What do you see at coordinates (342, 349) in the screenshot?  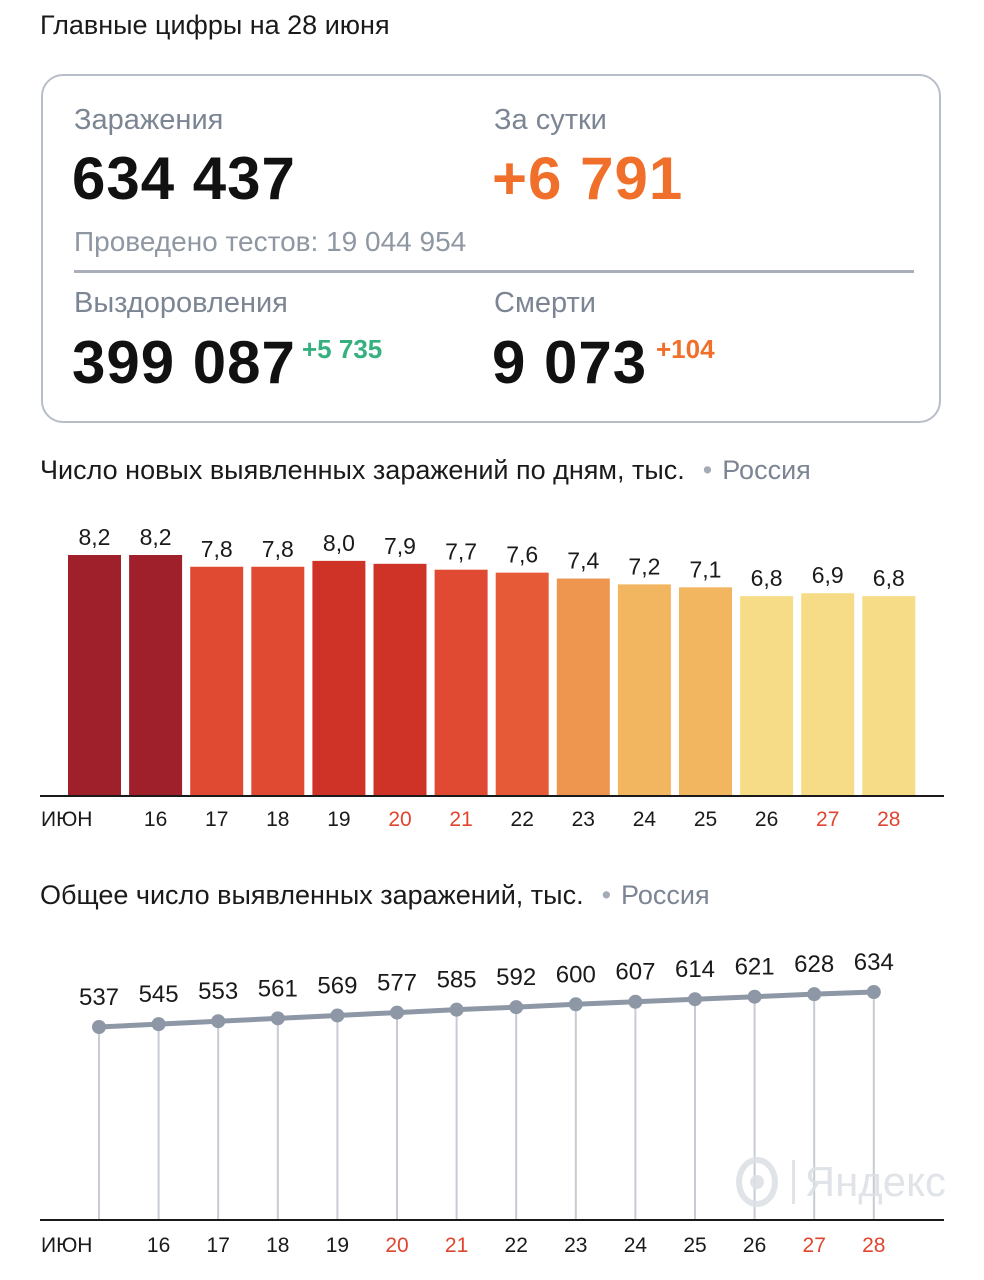 I see `recoveries-delta: +5 735` at bounding box center [342, 349].